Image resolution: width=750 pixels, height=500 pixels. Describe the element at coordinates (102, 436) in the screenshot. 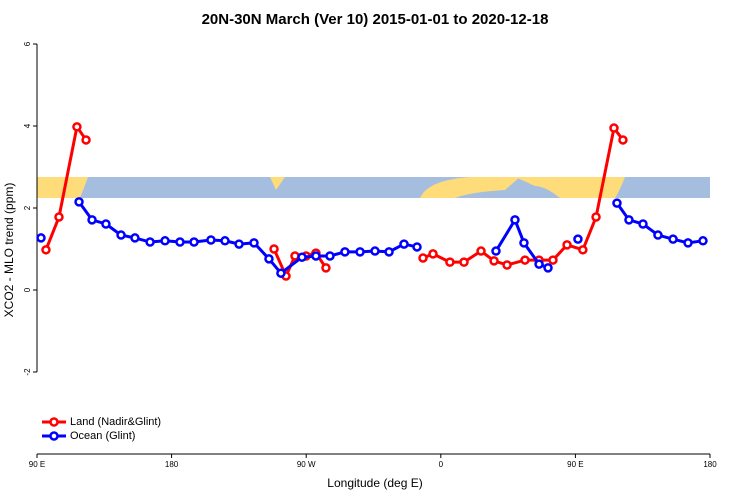

I see `legend-label: Ocean (Glint)` at that location.